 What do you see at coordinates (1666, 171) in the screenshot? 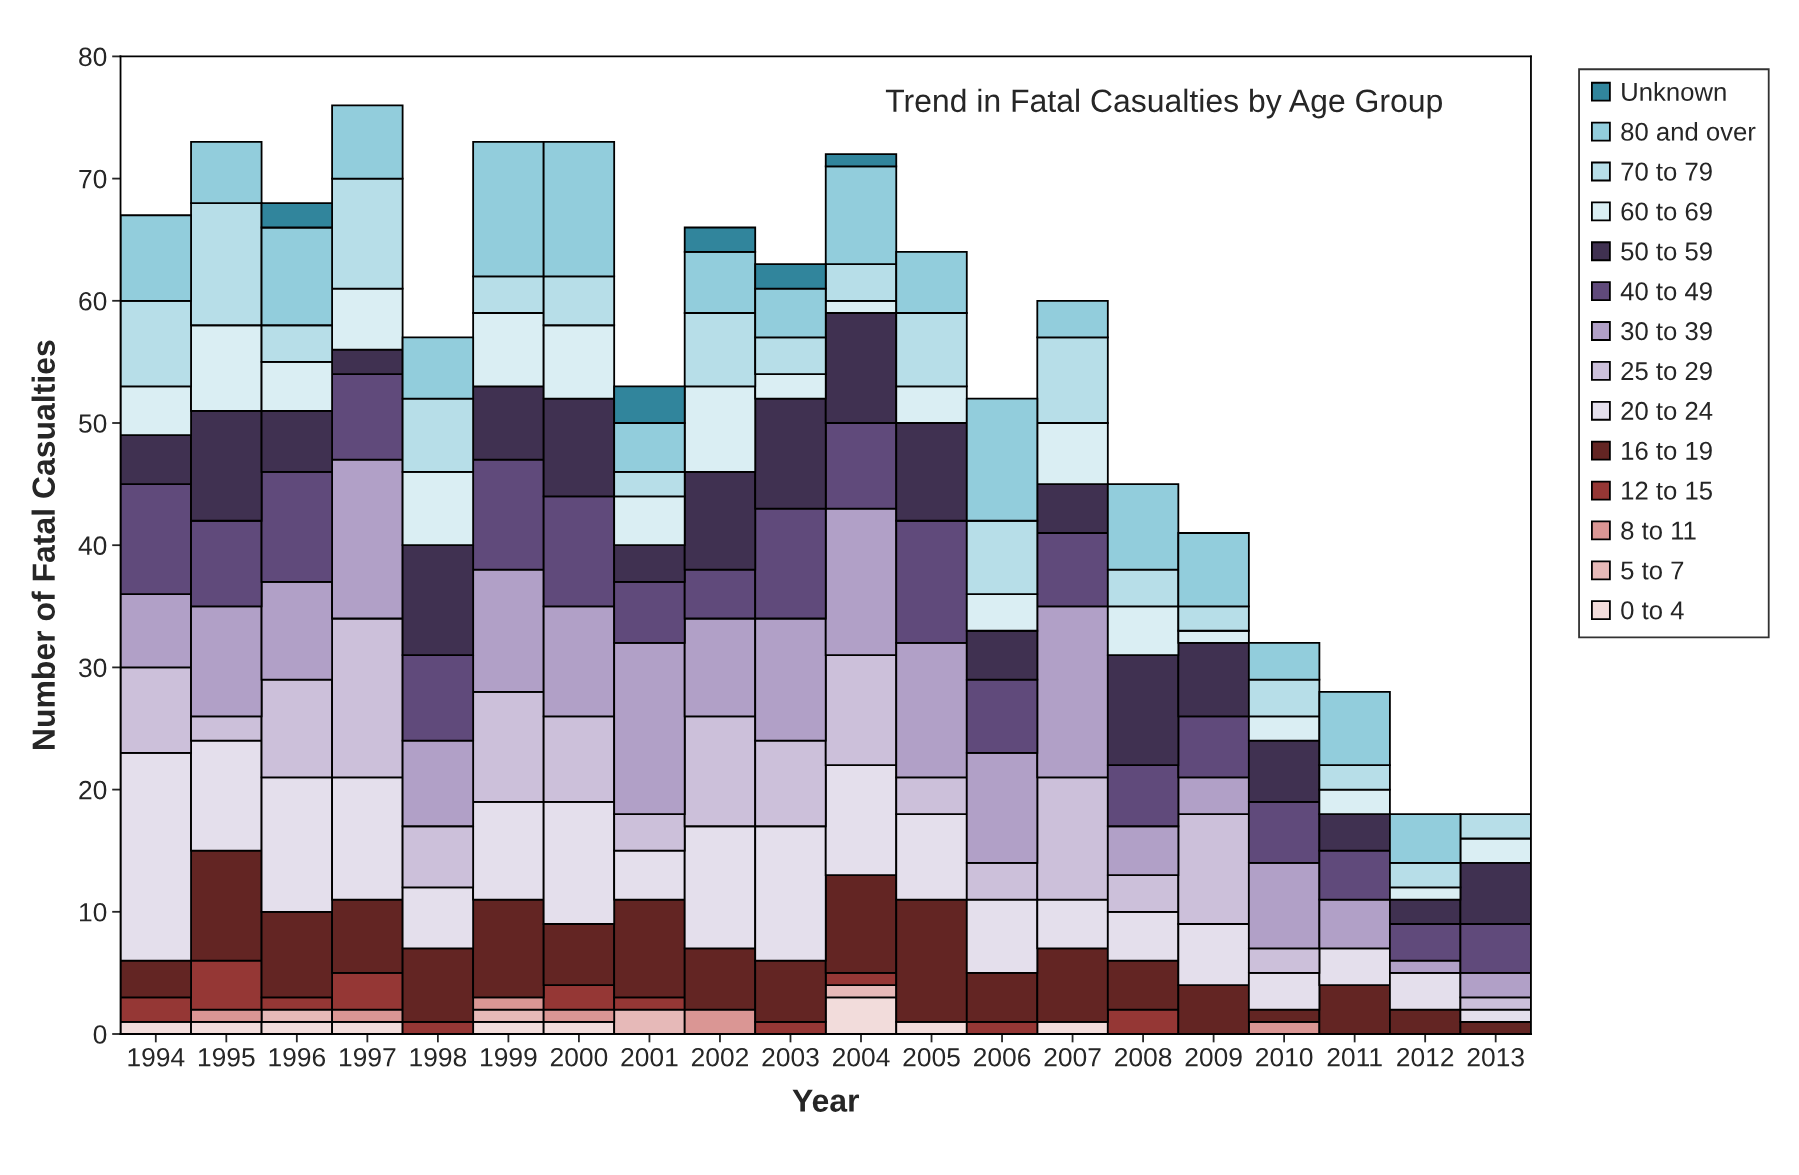
I see `legend-label: 70 to 79` at bounding box center [1666, 171].